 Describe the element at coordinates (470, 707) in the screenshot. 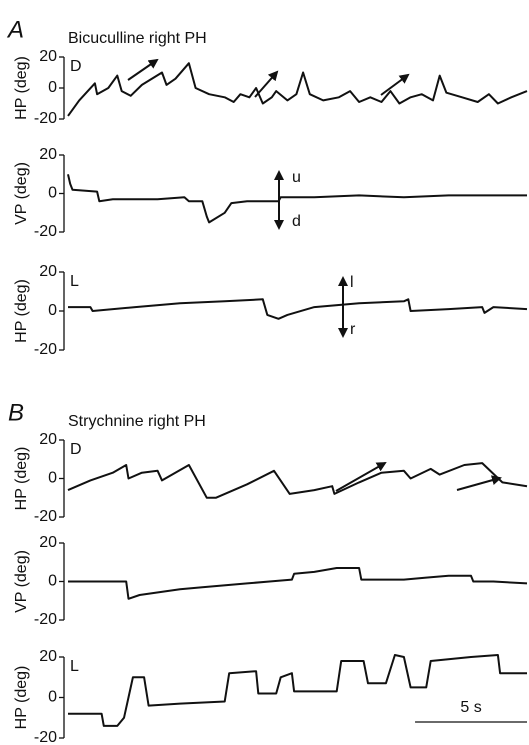

I see `scale-bar-label: 5 s` at that location.